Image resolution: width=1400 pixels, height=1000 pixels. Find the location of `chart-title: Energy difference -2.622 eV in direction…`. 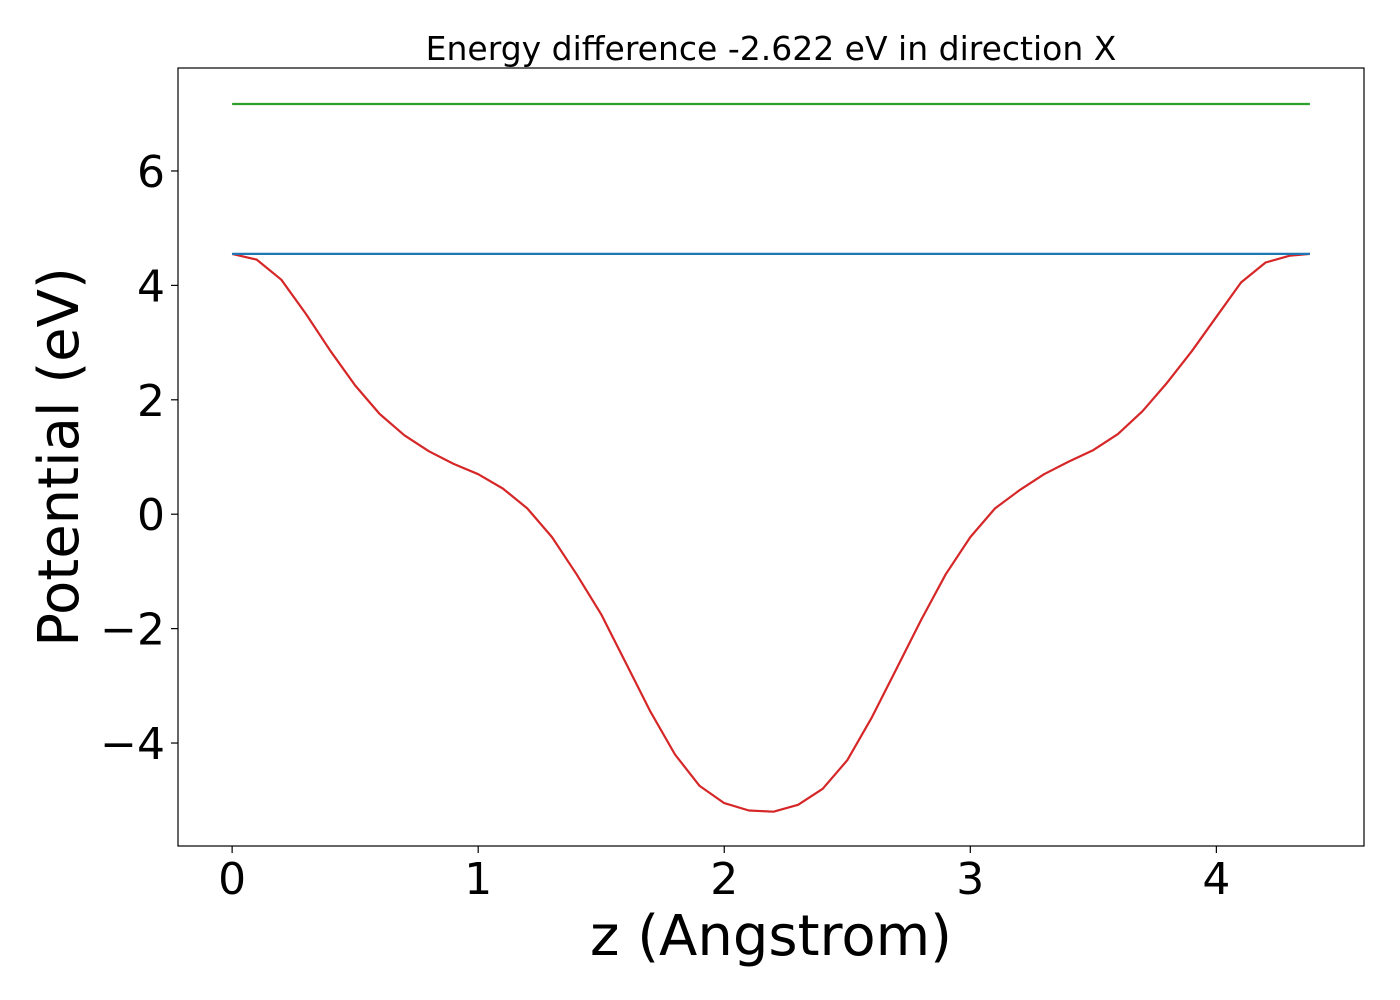

chart-title: Energy difference -2.622 eV in direction… is located at coordinates (771, 48).